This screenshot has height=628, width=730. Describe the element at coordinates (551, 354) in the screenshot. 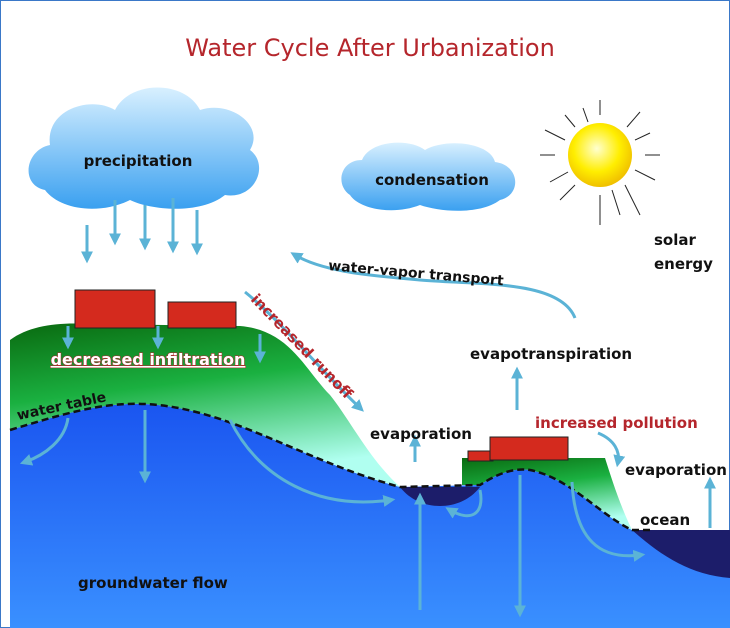

I see `evapotranspiration-label: evapotranspiration` at that location.